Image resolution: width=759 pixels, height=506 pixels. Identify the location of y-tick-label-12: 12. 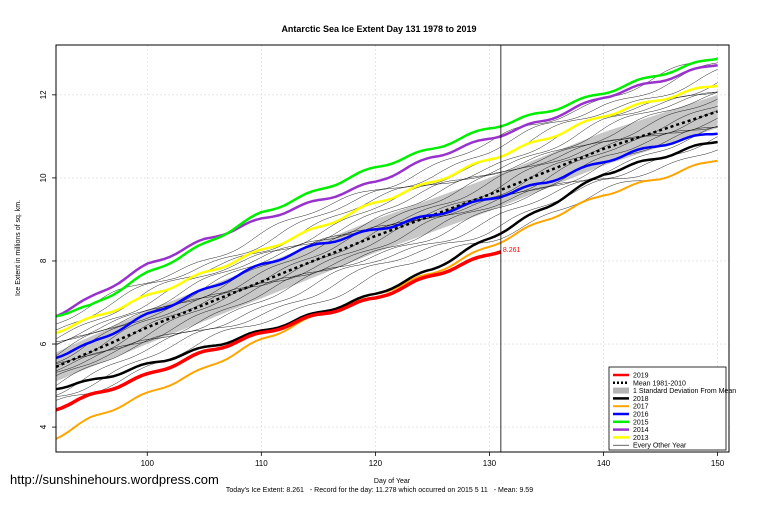
(43, 94).